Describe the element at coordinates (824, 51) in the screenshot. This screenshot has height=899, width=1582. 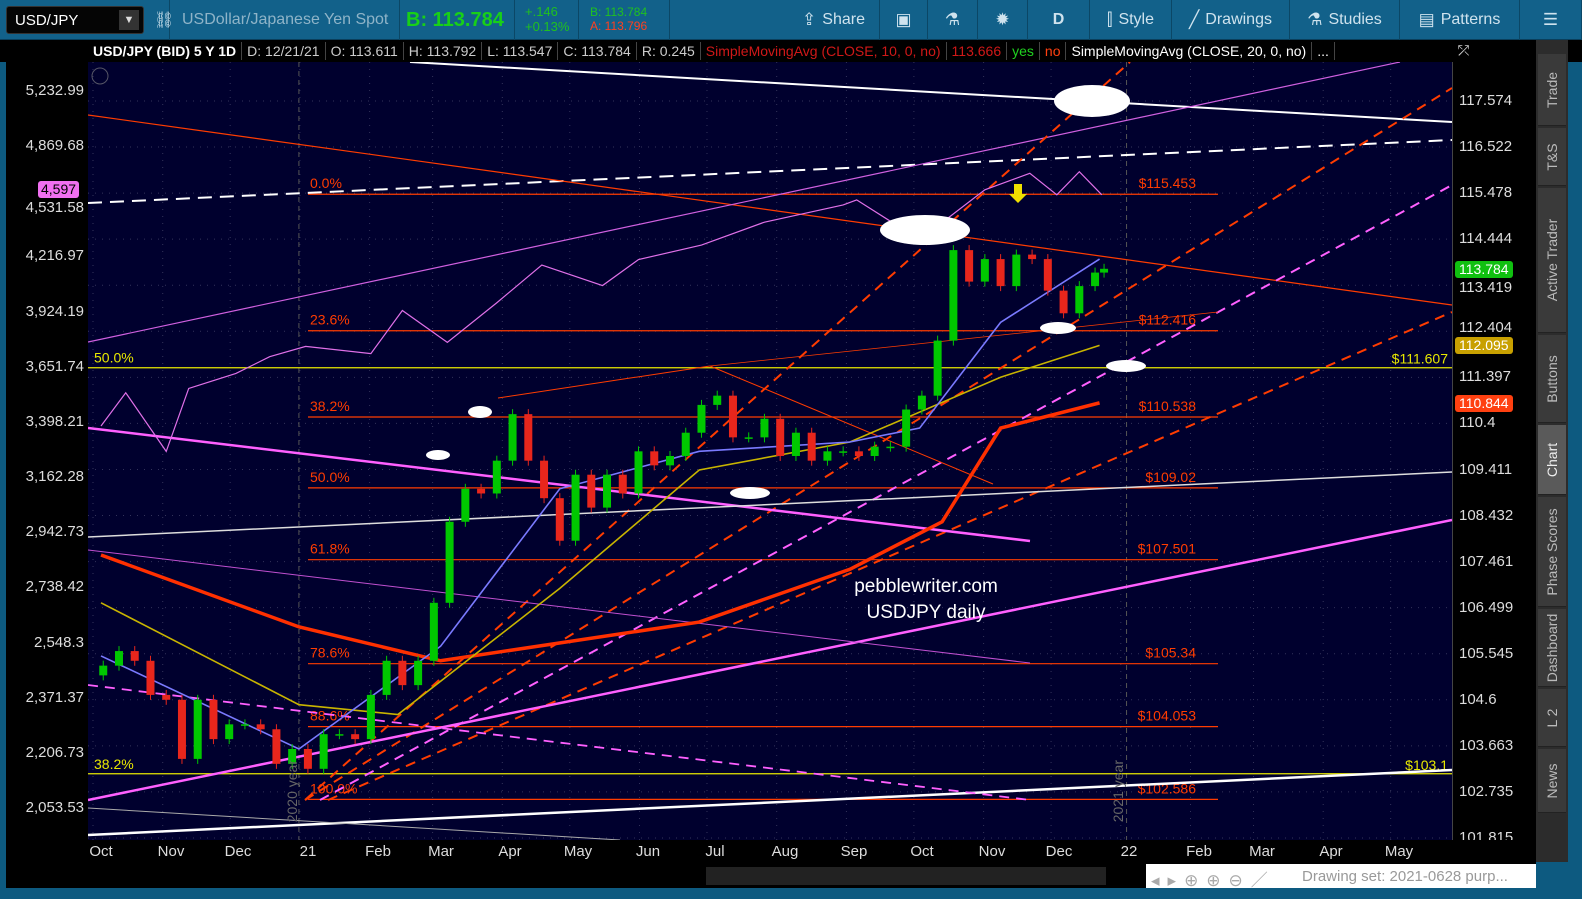
I see `study-sma10: SimpleMovingAvg (CLOSE, 10, 0, no)` at that location.